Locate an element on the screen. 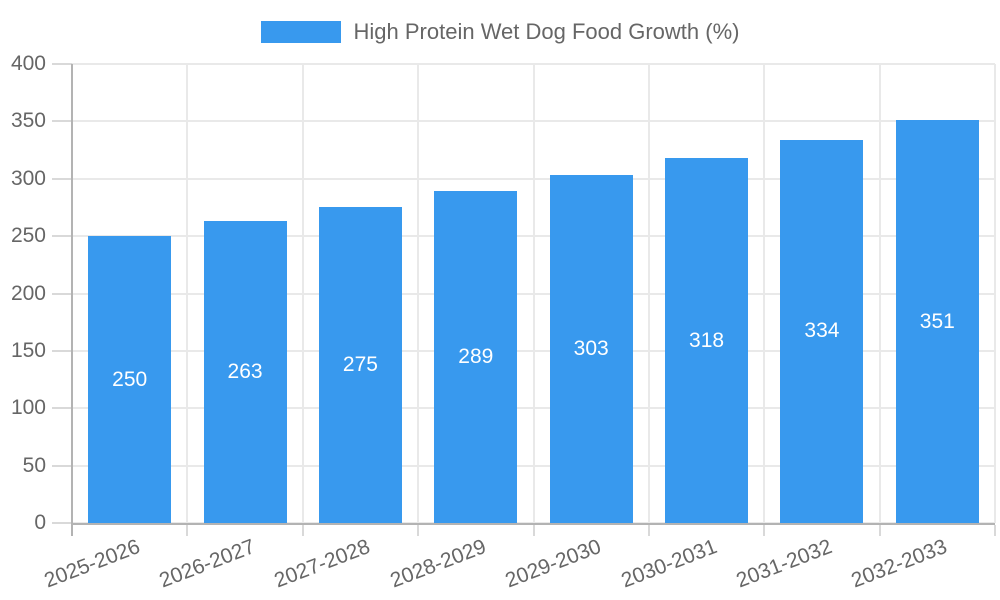 Image resolution: width=1000 pixels, height=600 pixels. bar: 250 is located at coordinates (130, 379).